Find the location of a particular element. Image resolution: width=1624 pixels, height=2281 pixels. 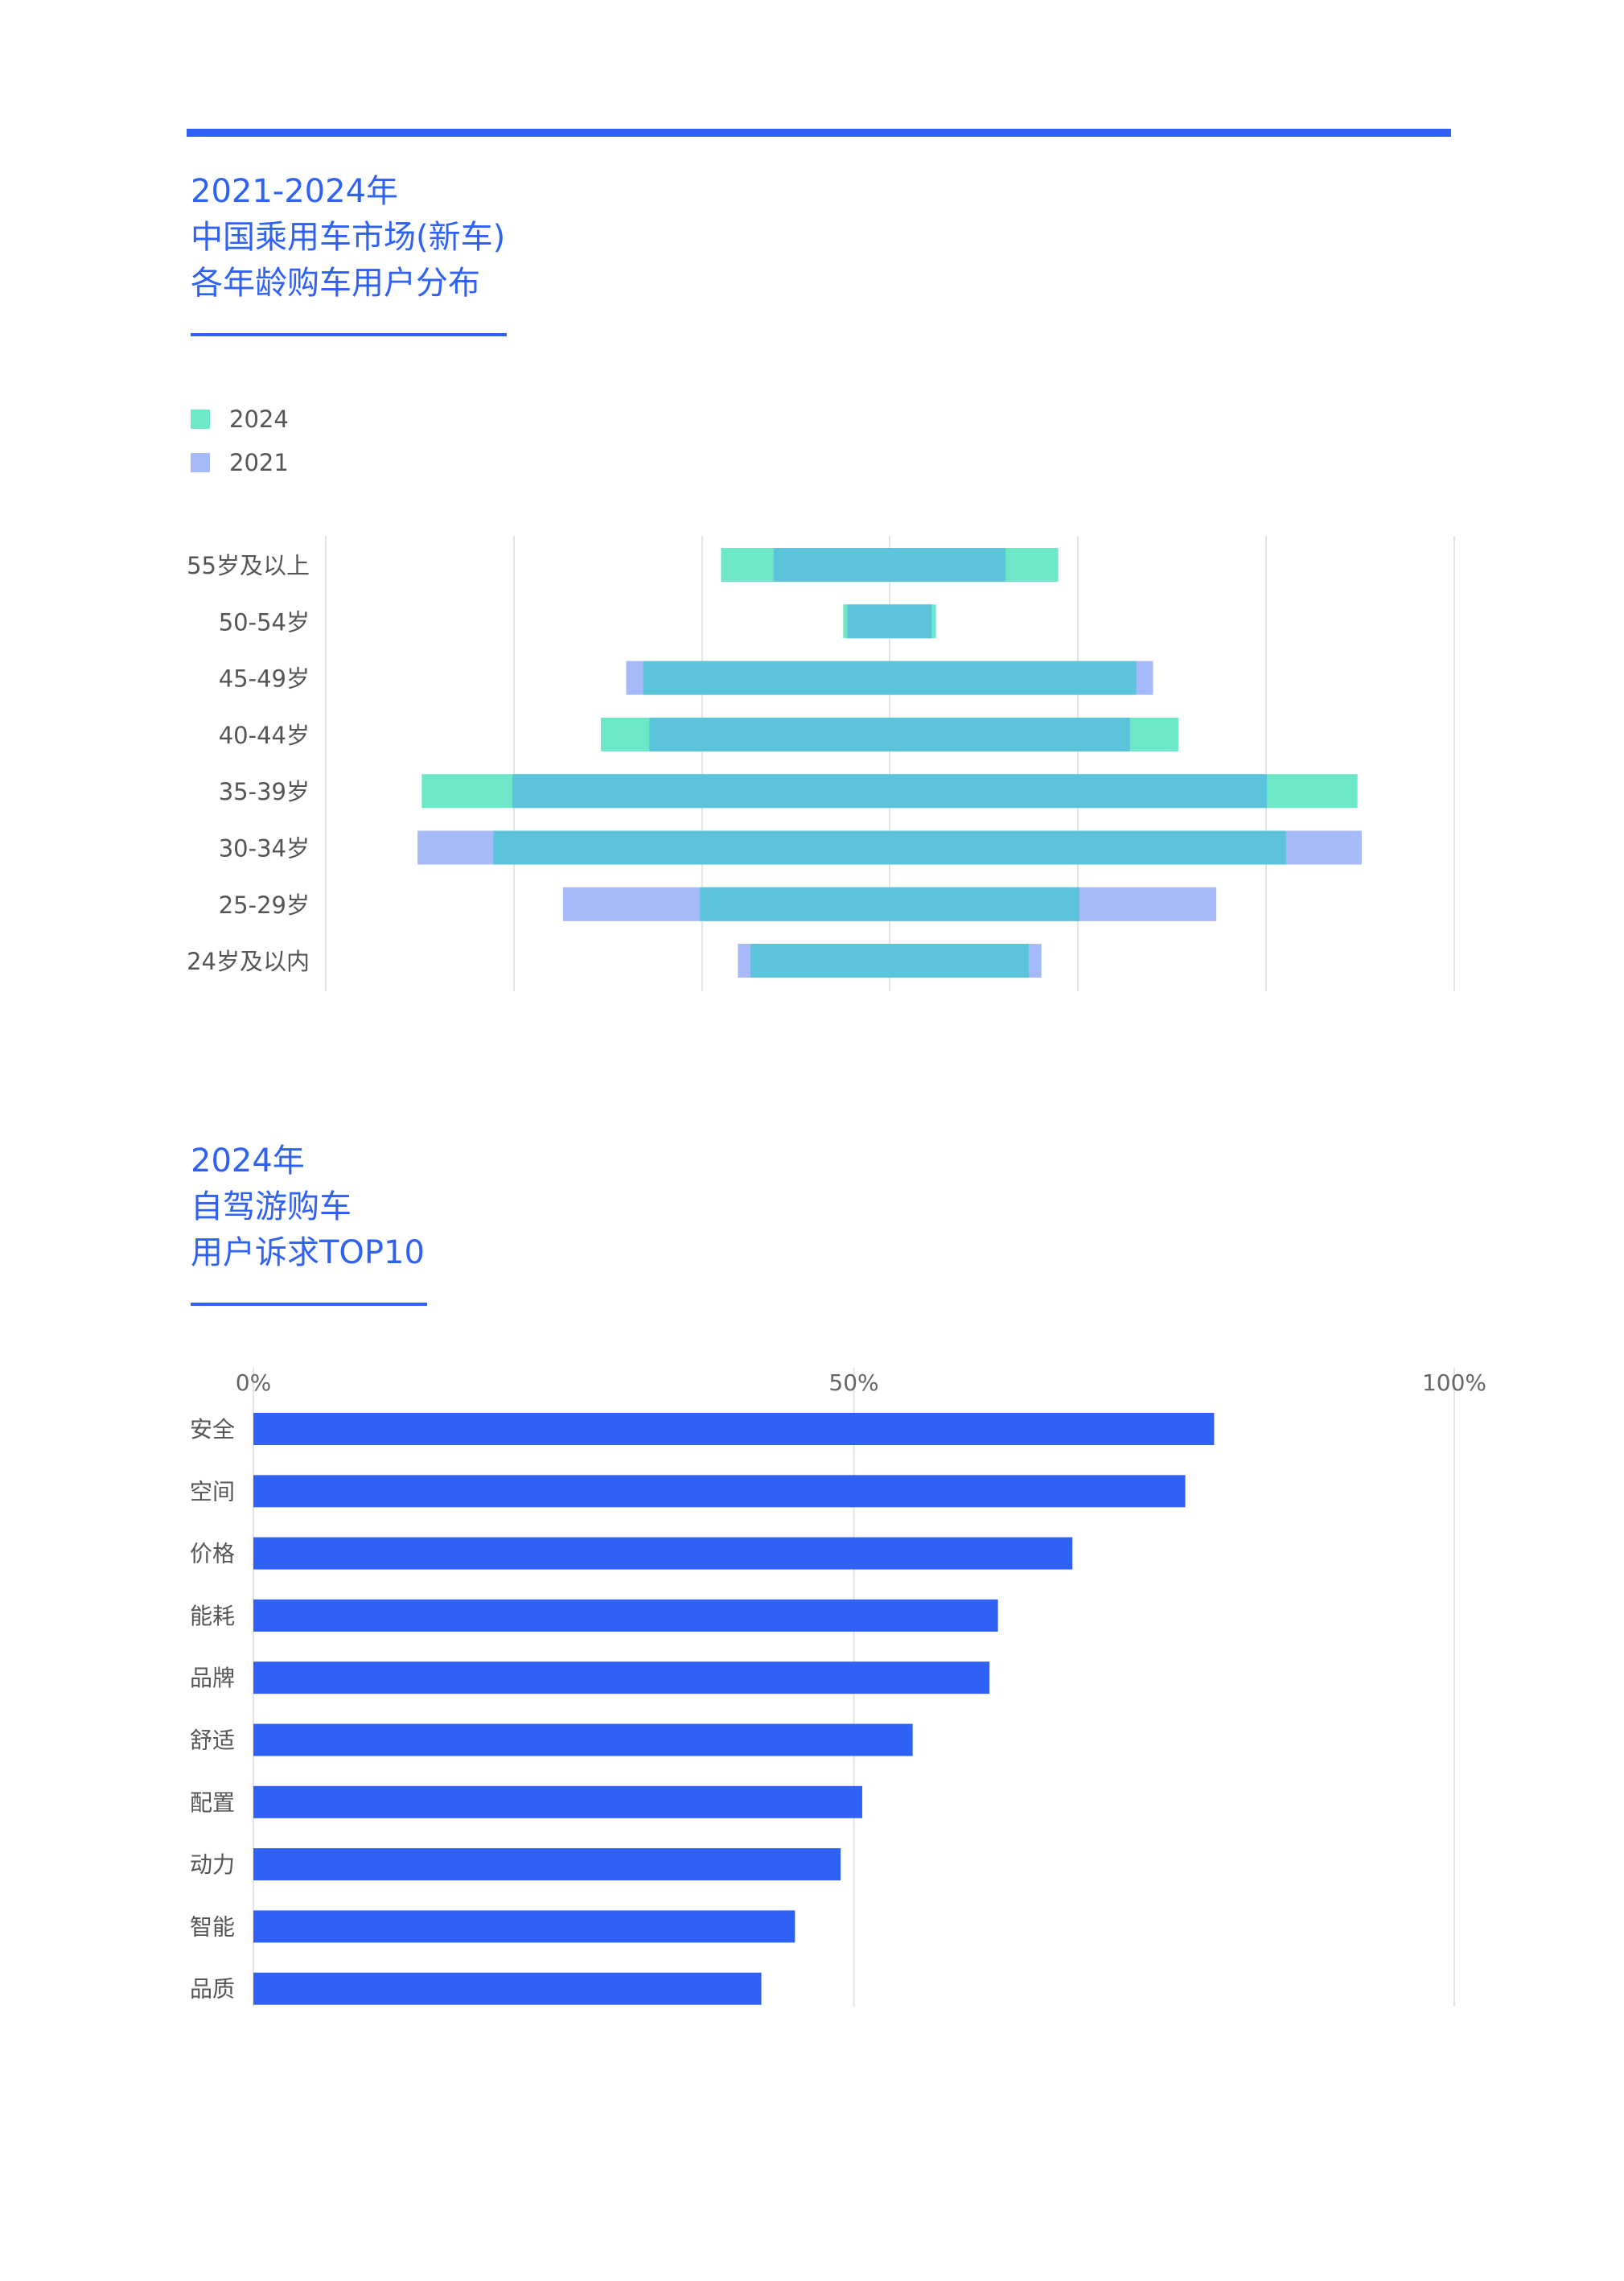

chart1-category-label: 40-44岁 is located at coordinates (264, 735).